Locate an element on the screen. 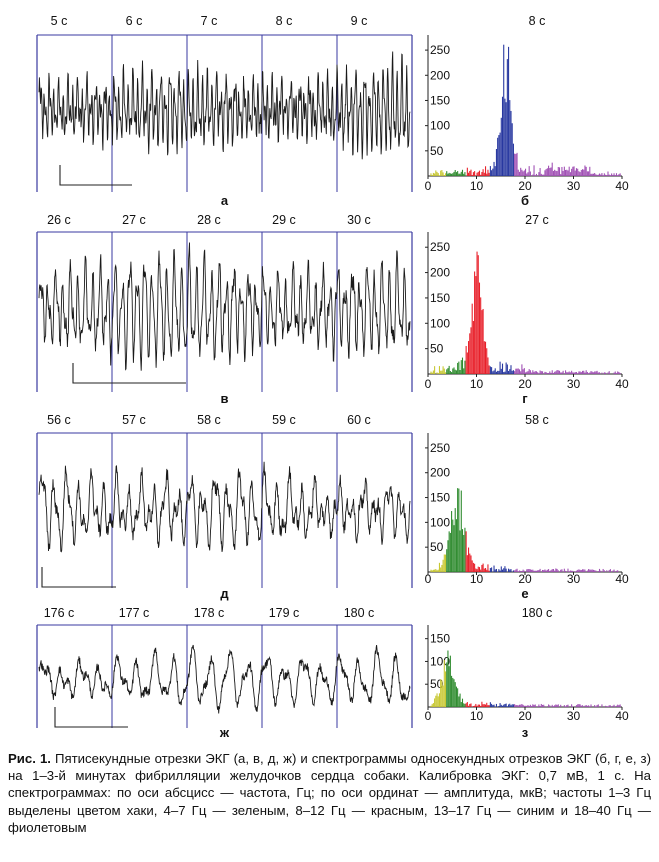 Image resolution: width=659 pixels, height=862 pixels. spectrum-panel-3: 50 100 150 200 250 0 10 20 30 40 58 с е is located at coordinates (527, 507).